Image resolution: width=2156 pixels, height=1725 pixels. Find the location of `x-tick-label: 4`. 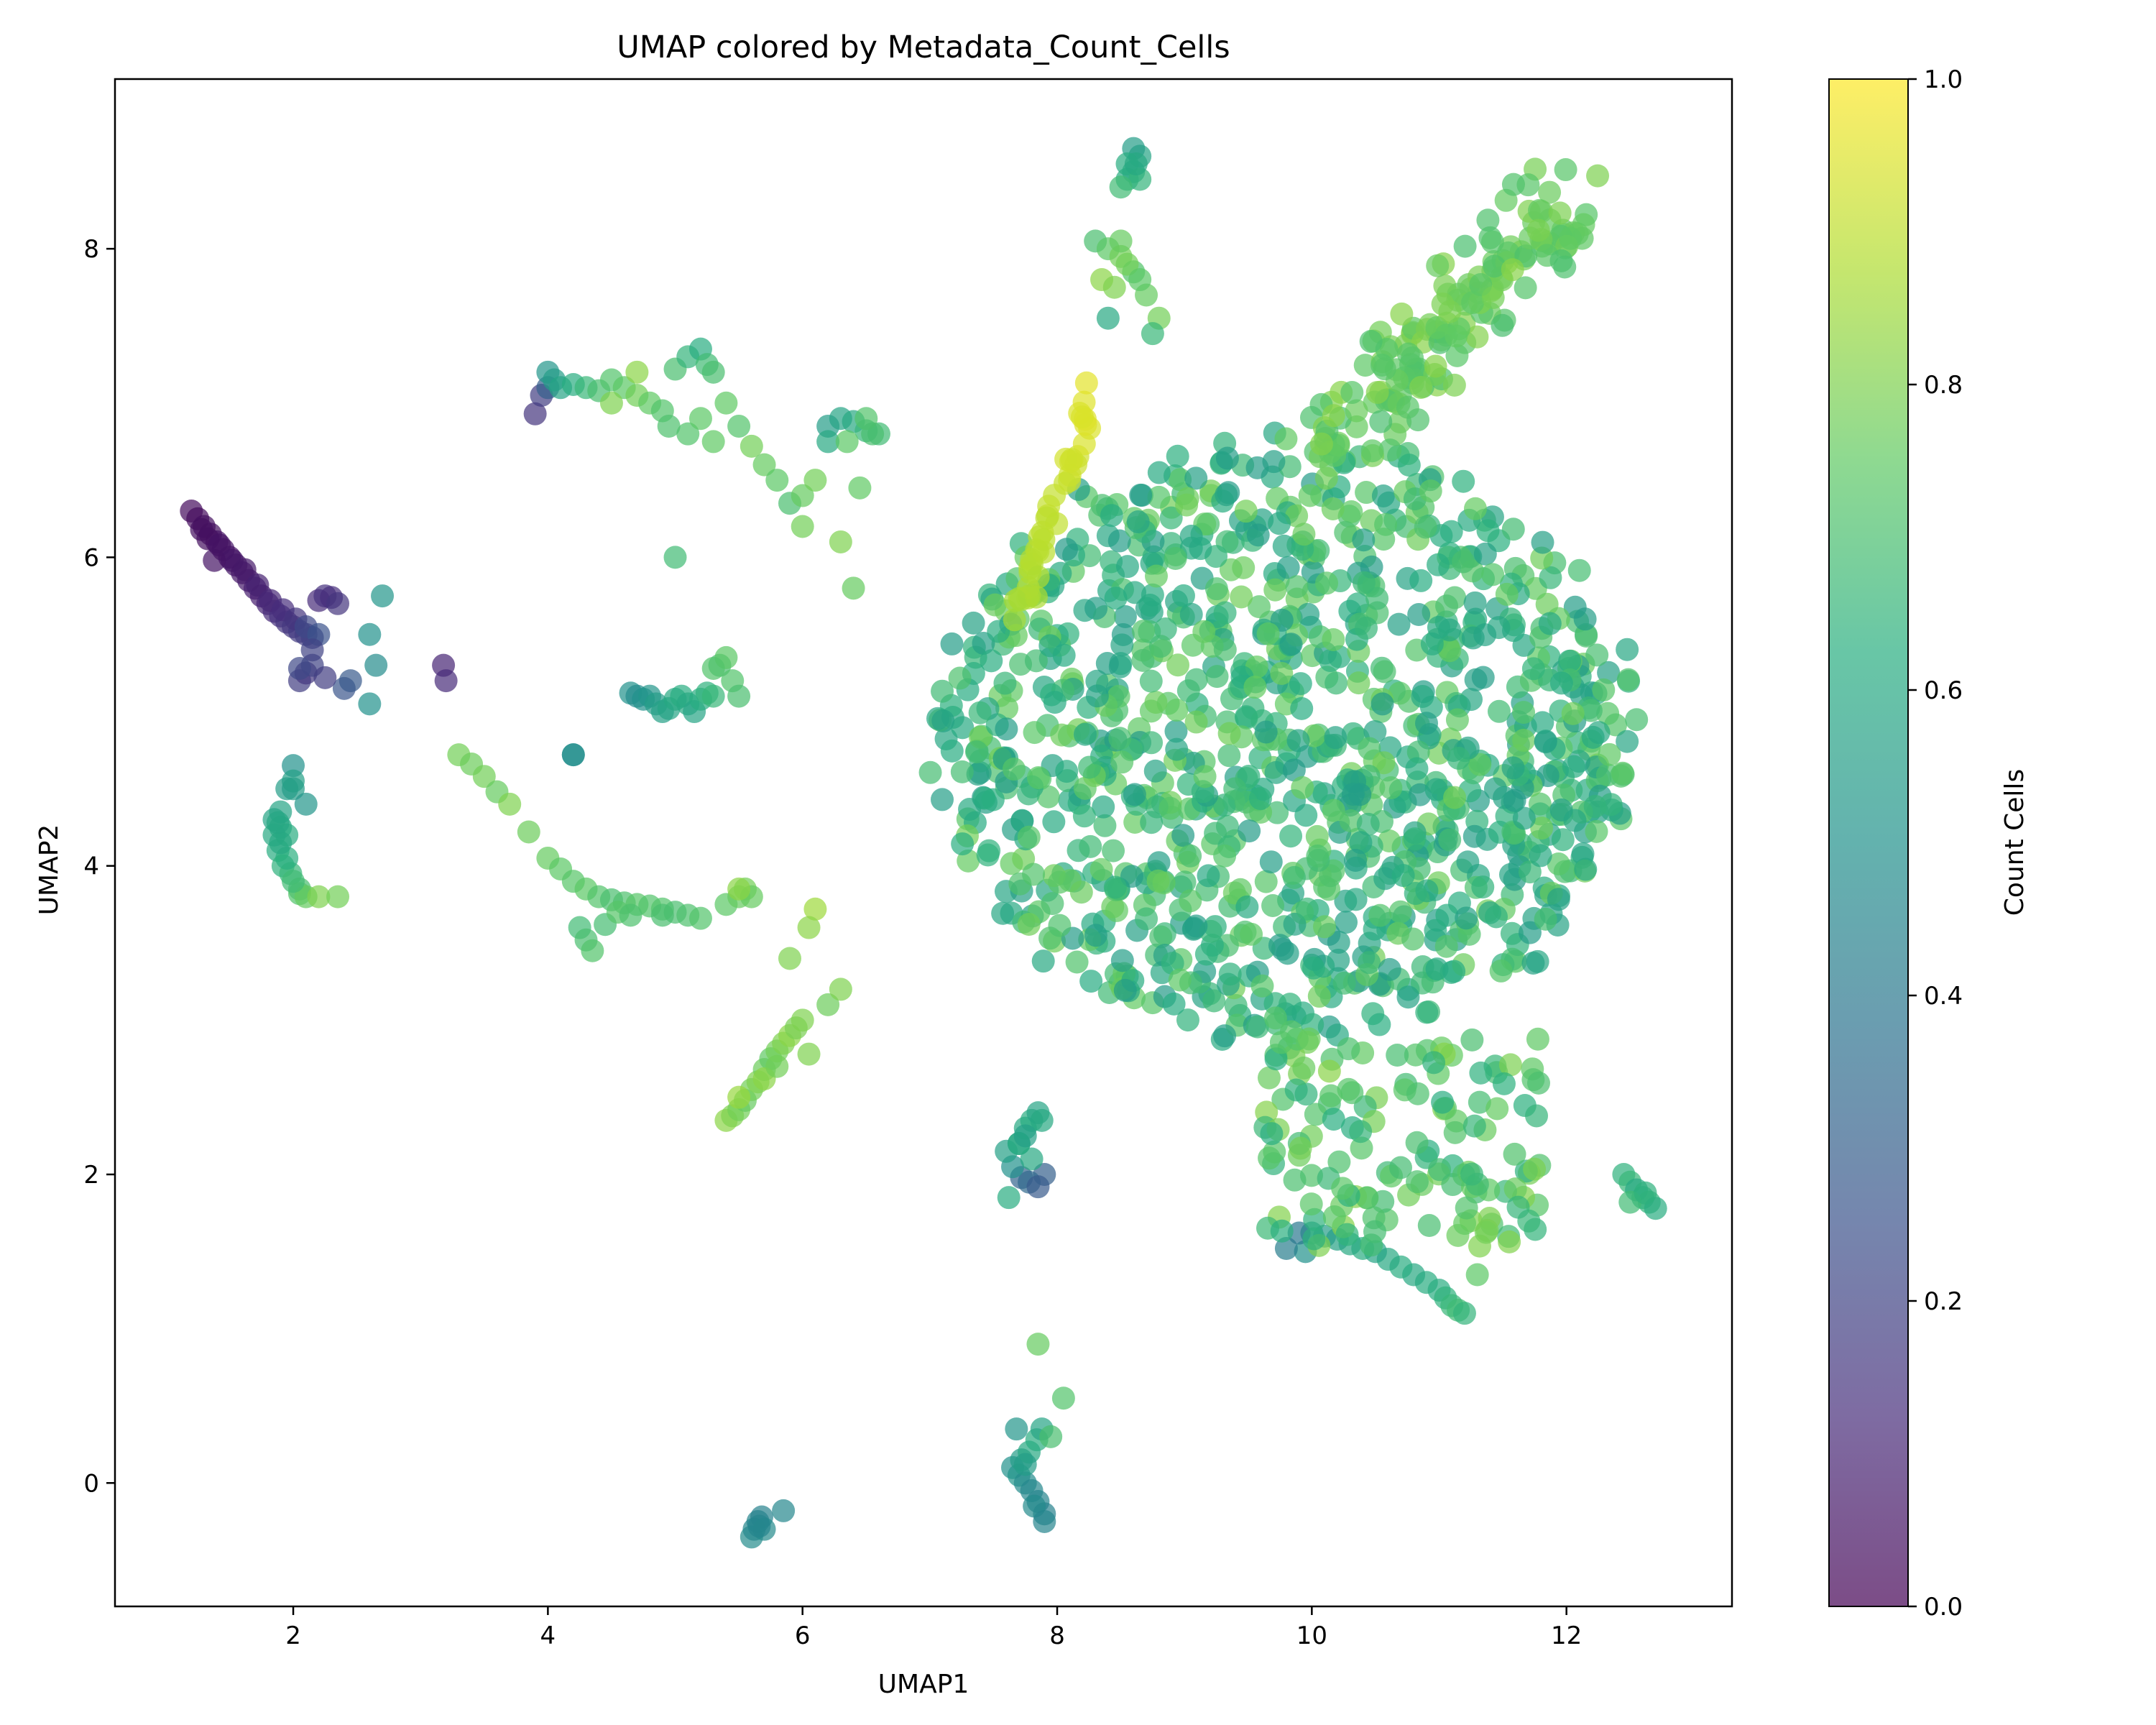

x-tick-label: 4 is located at coordinates (548, 1636).